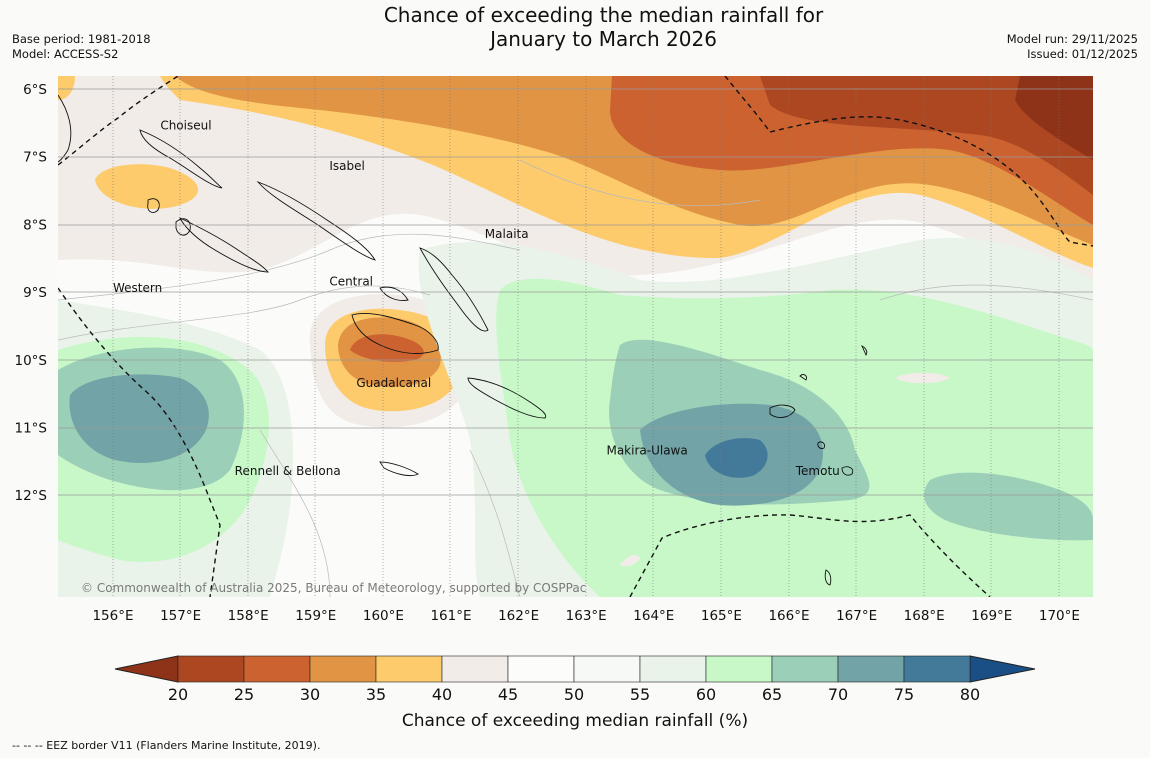  Describe the element at coordinates (383, 616) in the screenshot. I see `lon-tick-label: 160°E` at that location.